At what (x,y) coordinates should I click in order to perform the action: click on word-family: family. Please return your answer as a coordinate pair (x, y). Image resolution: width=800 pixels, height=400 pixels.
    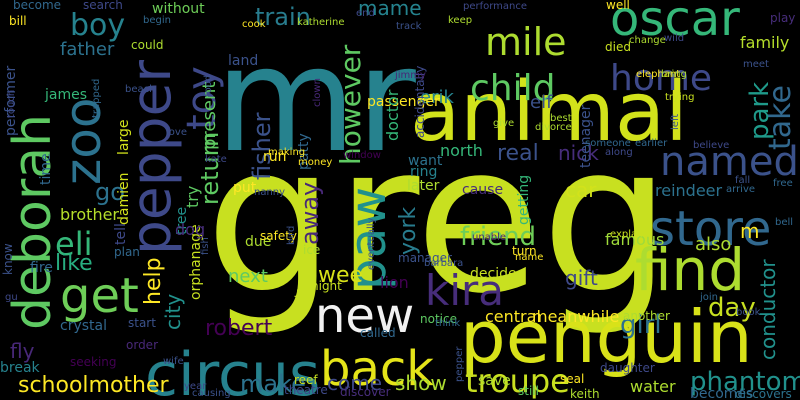
    Looking at the image, I should click on (764, 42).